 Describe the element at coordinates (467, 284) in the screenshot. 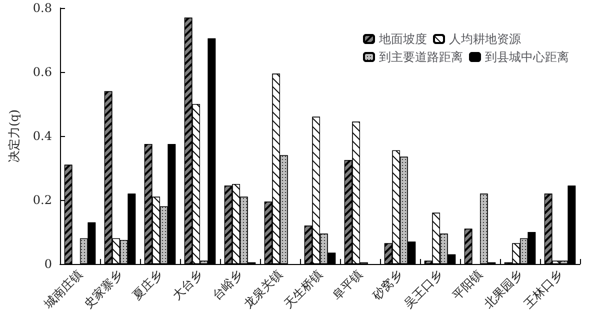

I see `x-tick-label: 平阳镇` at that location.